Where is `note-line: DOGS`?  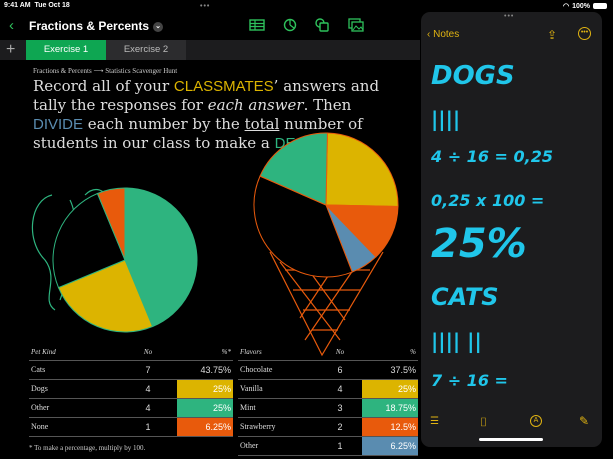
note-line: DOGS is located at coordinates (473, 76).